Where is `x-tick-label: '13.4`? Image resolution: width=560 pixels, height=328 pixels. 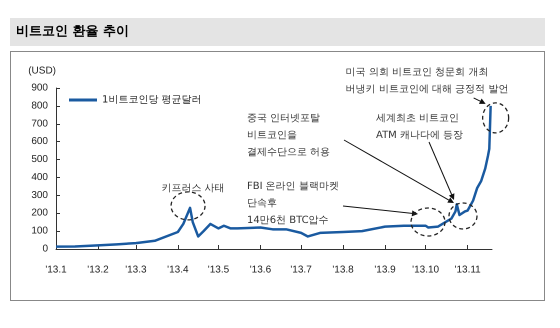 x-tick-label: '13.4 is located at coordinates (178, 270).